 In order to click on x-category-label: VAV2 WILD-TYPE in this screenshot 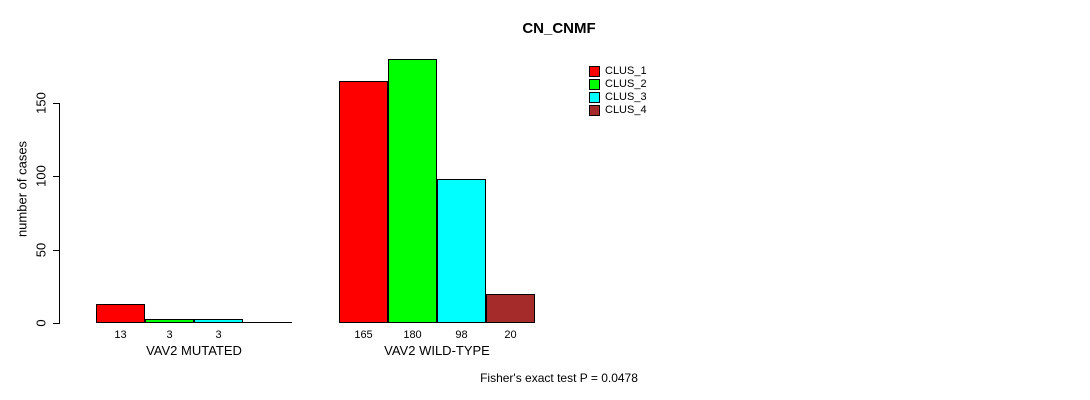, I will do `click(437, 350)`.